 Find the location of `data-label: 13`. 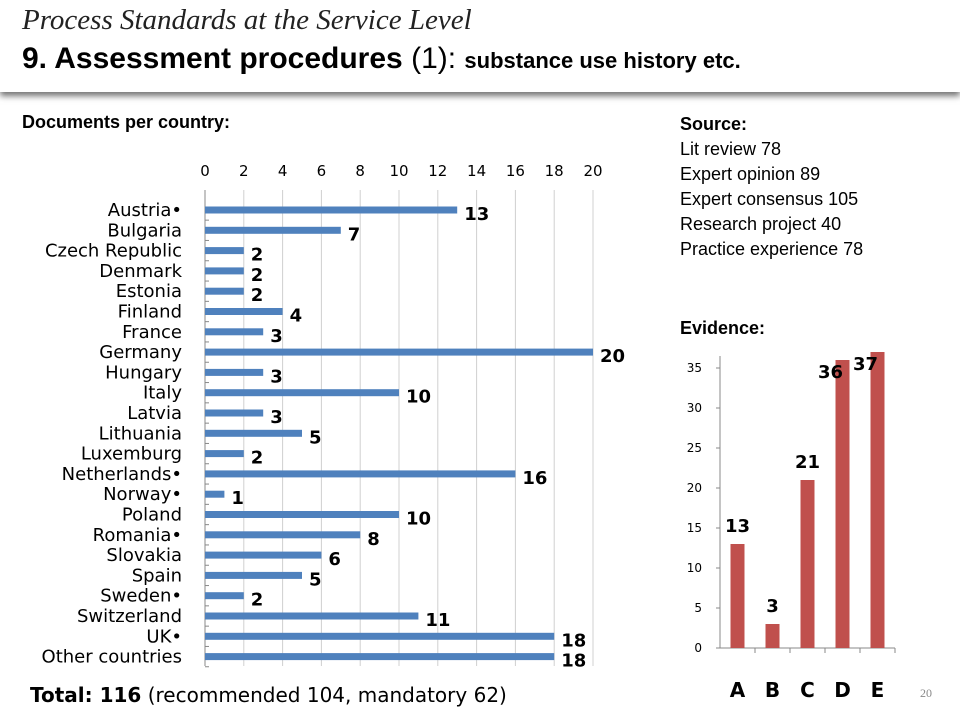

data-label: 13 is located at coordinates (476, 214).